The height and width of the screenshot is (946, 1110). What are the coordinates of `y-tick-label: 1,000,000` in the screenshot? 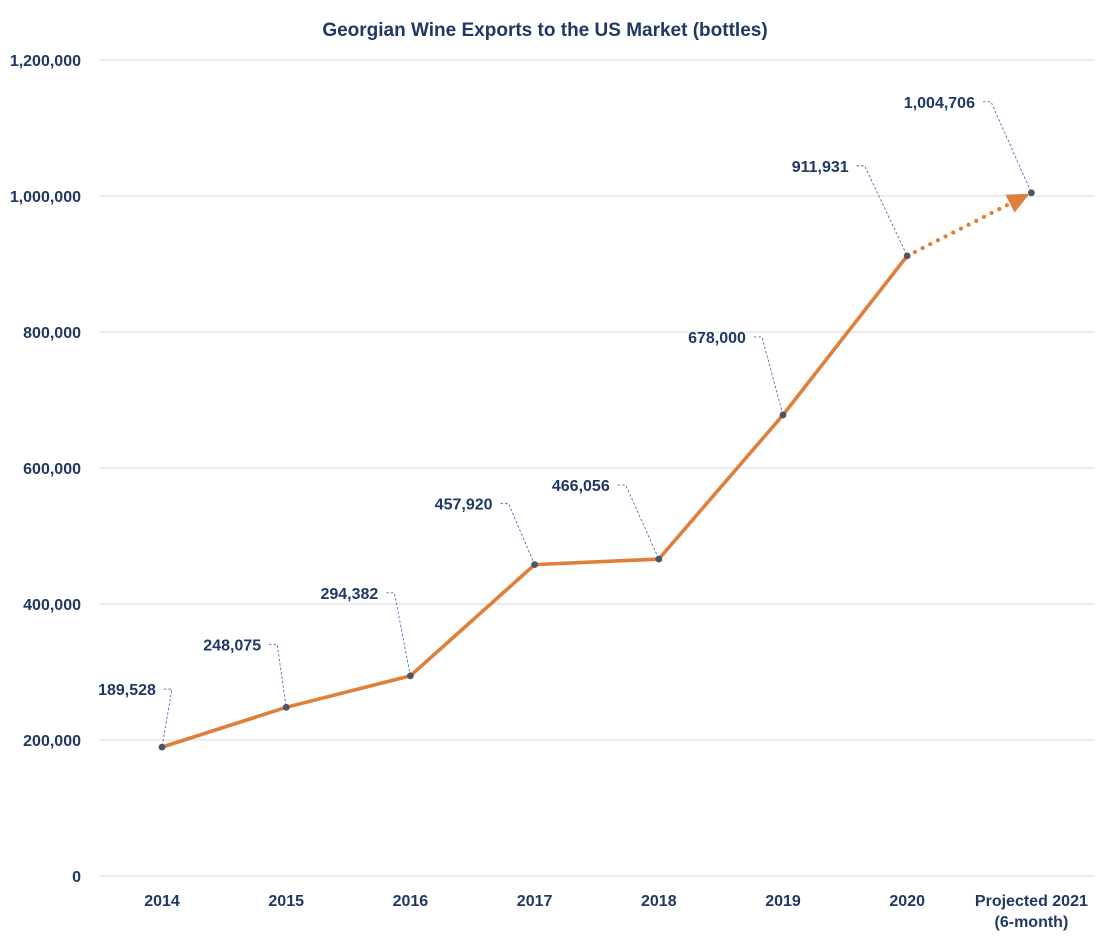 It's located at (45, 197).